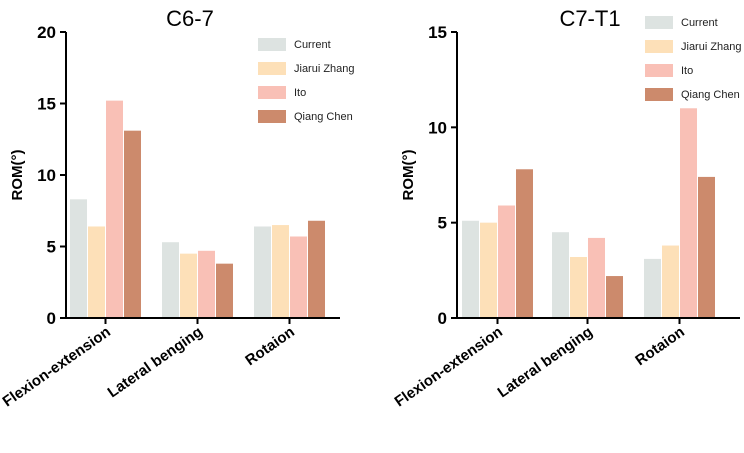 This screenshot has height=453, width=744. What do you see at coordinates (46, 32) in the screenshot?
I see `y-tick-label: 20` at bounding box center [46, 32].